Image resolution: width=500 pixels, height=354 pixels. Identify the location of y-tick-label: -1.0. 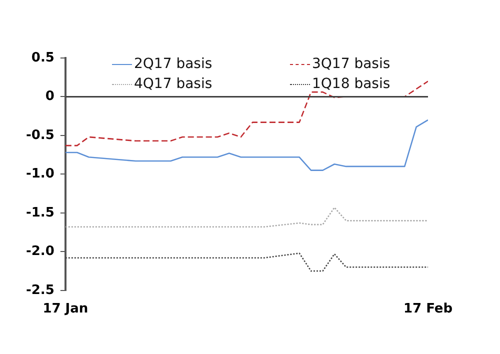
(40, 174).